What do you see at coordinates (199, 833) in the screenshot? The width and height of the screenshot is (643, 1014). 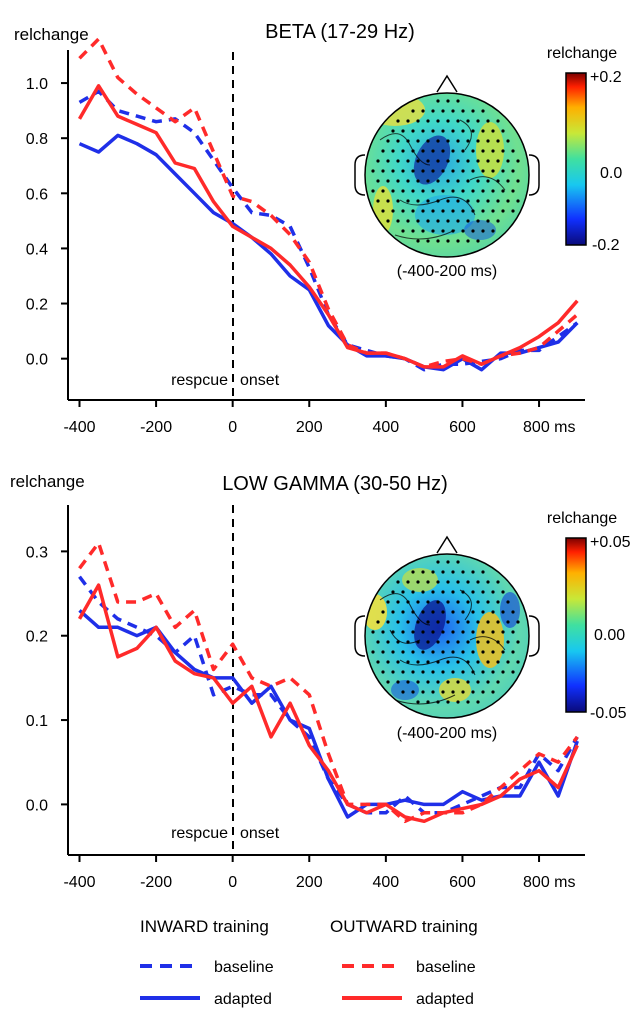 I see `gamma-respcue-label: respcue` at bounding box center [199, 833].